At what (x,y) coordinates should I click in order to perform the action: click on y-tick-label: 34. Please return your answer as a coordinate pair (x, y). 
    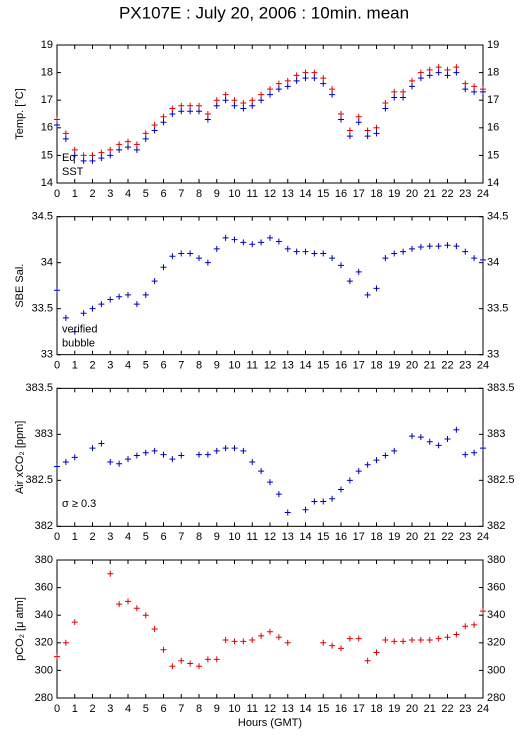
    Looking at the image, I should click on (47, 263).